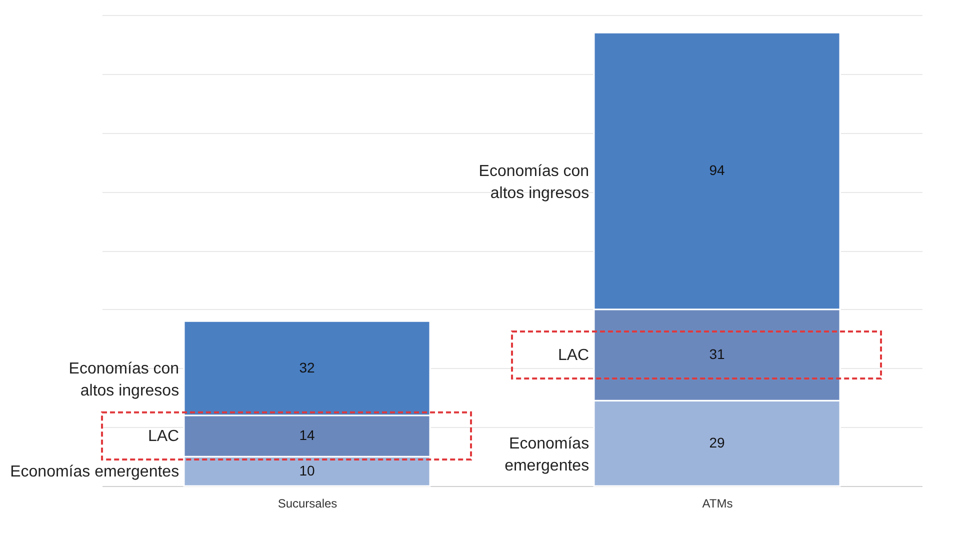 Image resolution: width=957 pixels, height=534 pixels. What do you see at coordinates (717, 442) in the screenshot?
I see `data-label: 29` at bounding box center [717, 442].